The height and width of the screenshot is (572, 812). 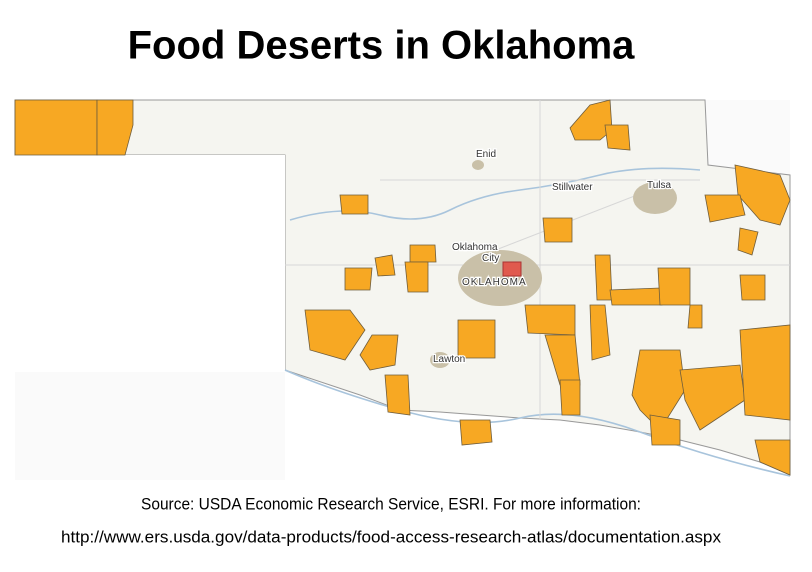 What do you see at coordinates (494, 282) in the screenshot?
I see `place-label: OKLAHOMA` at bounding box center [494, 282].